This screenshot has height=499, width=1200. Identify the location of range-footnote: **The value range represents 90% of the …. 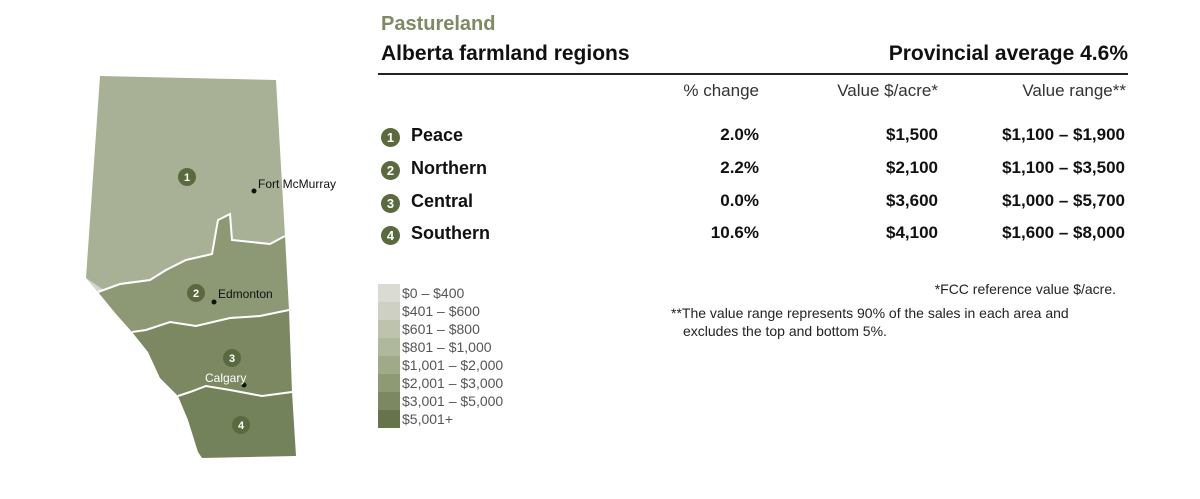
(901, 322).